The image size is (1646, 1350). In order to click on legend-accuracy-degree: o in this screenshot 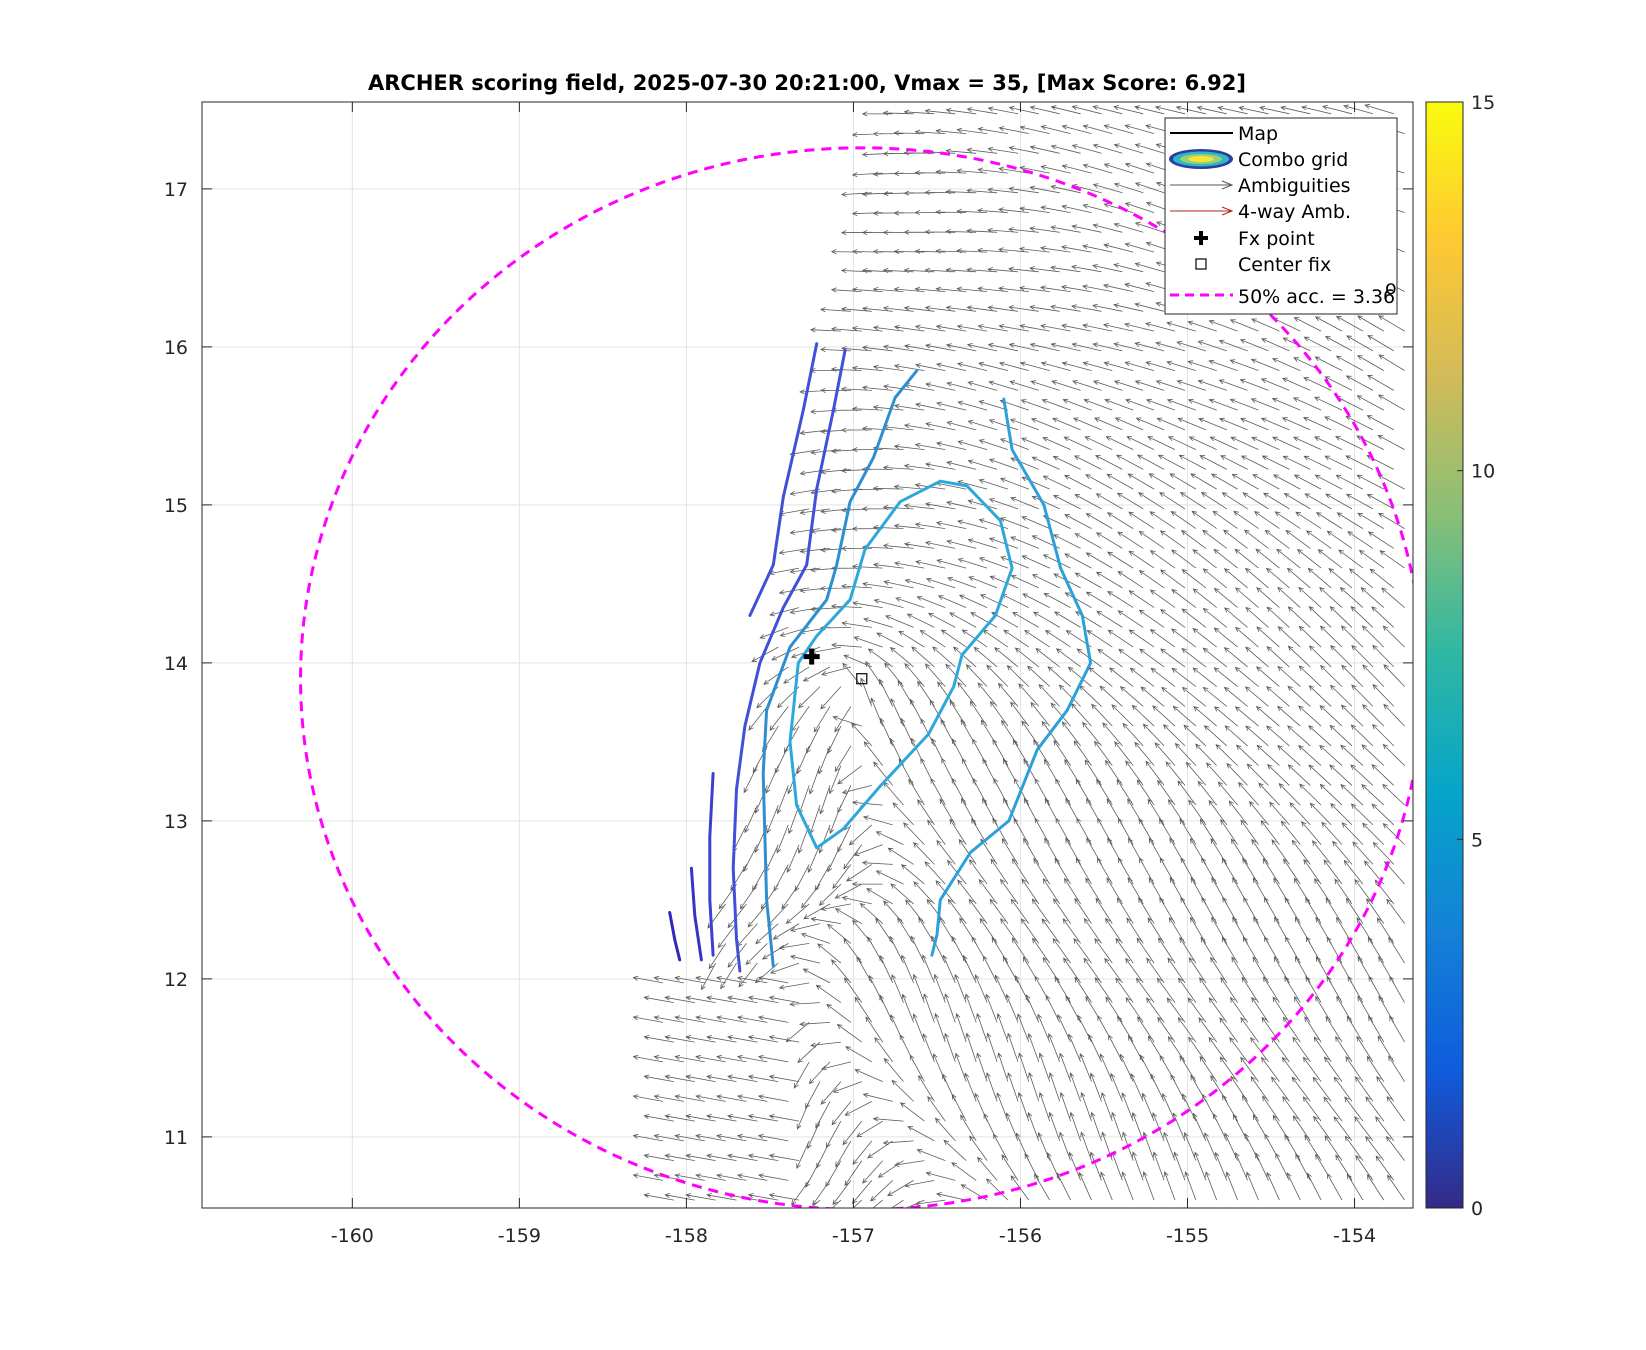, I will do `click(1391, 288)`.